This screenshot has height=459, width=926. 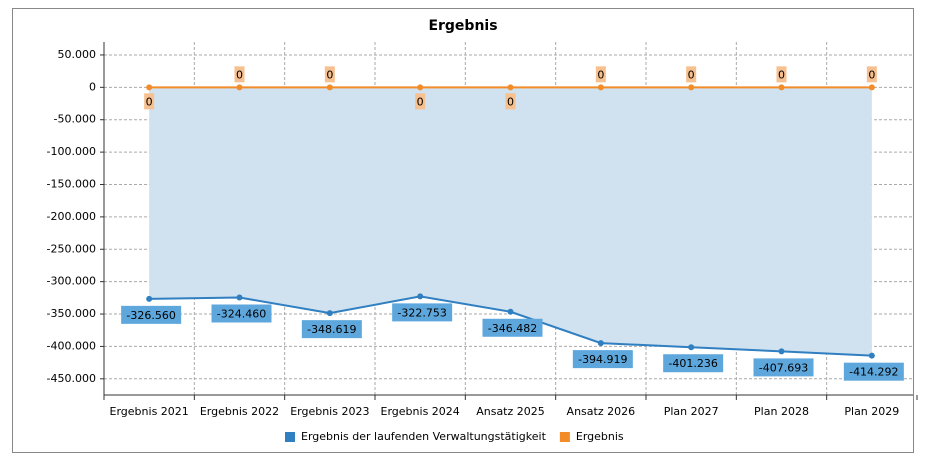 I want to click on value-label: -322.753, so click(x=421, y=312).